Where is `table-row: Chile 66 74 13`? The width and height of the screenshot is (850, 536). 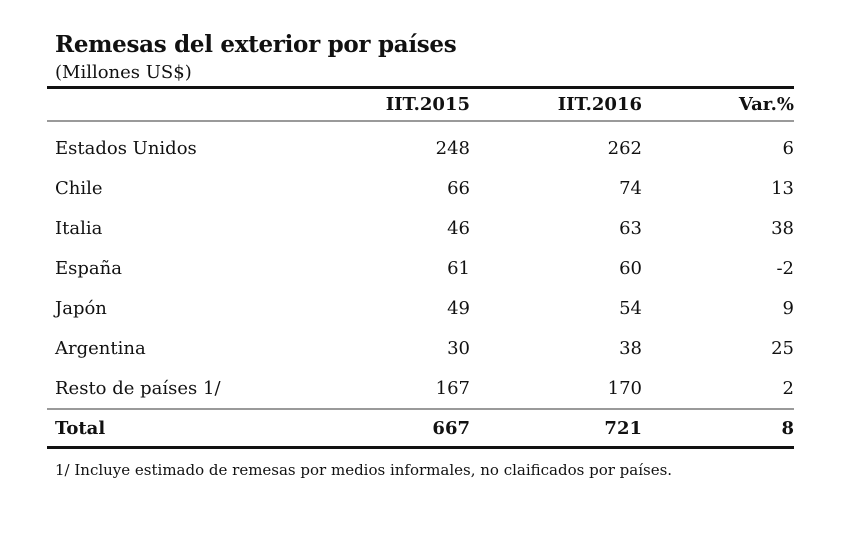 table-row: Chile 66 74 13 is located at coordinates (420, 188).